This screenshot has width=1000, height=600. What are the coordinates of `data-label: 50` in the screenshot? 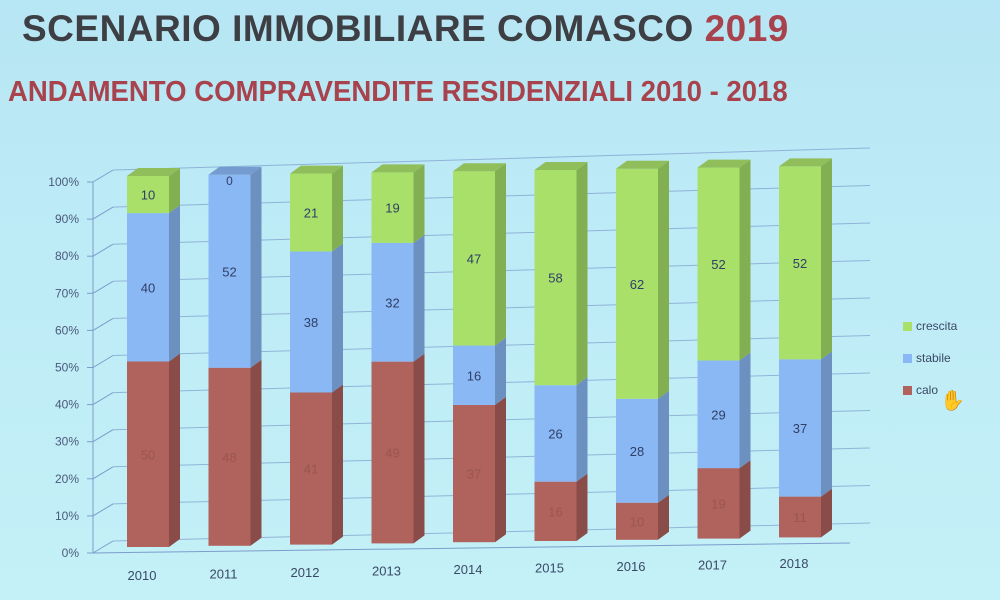 It's located at (148, 454).